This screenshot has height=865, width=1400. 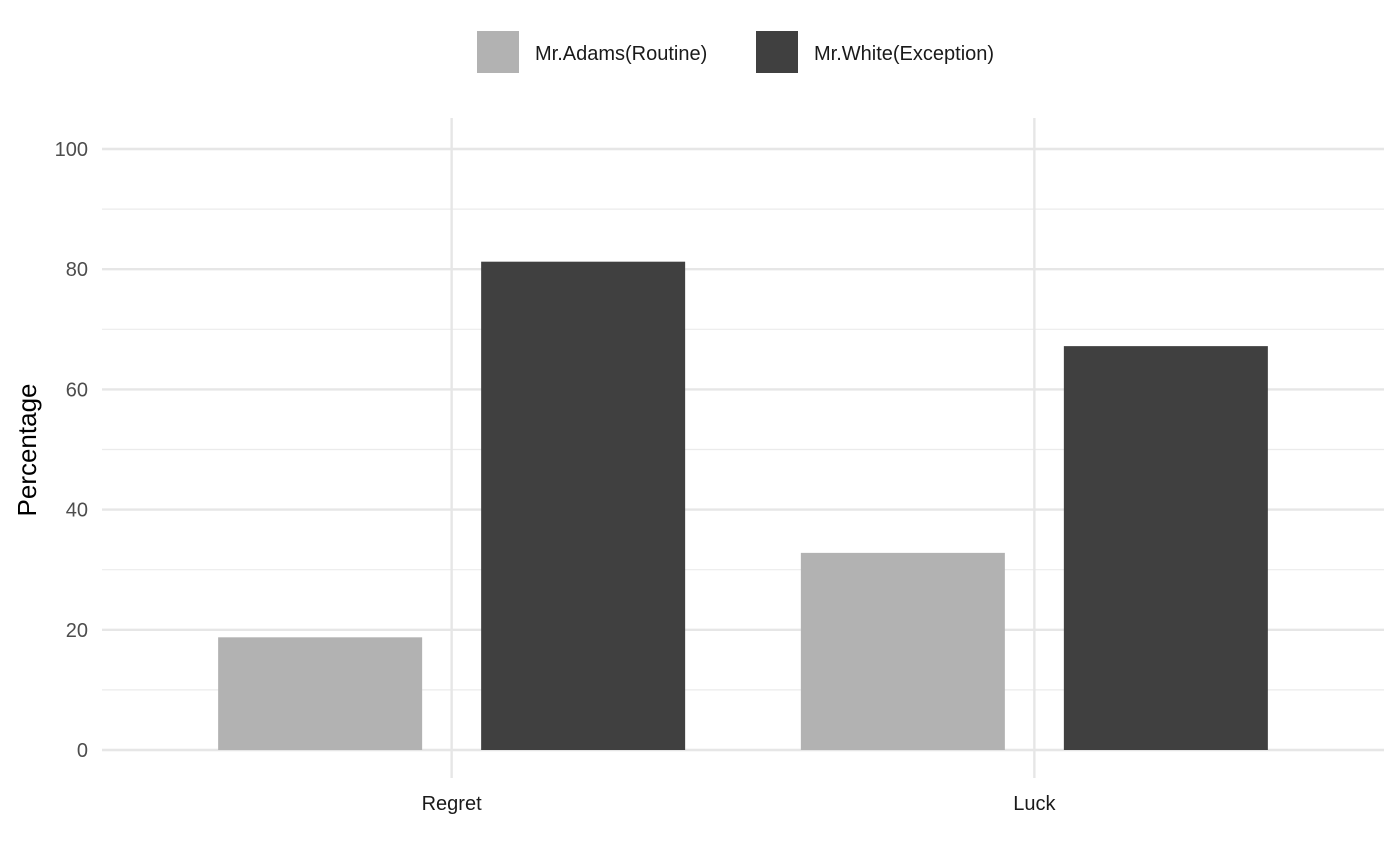 I want to click on y-tick-label: 80, so click(x=77, y=270).